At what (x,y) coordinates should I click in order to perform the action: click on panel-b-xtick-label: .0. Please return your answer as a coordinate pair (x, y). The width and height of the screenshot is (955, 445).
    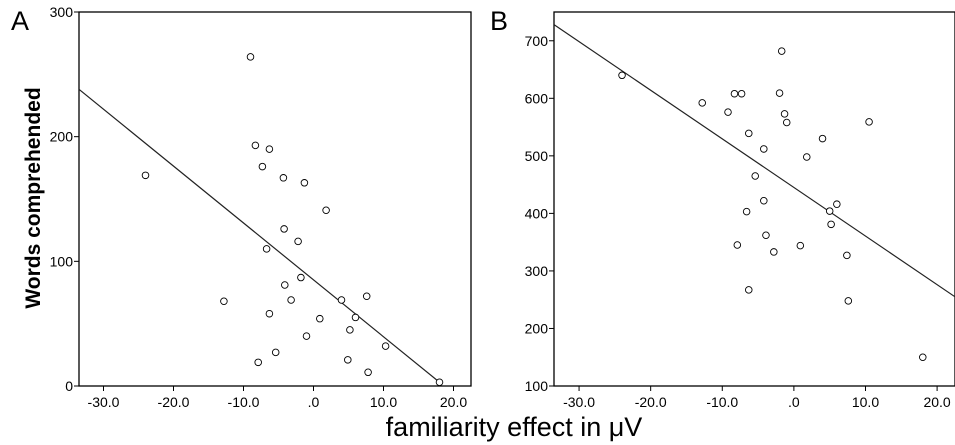
    Looking at the image, I should click on (794, 402).